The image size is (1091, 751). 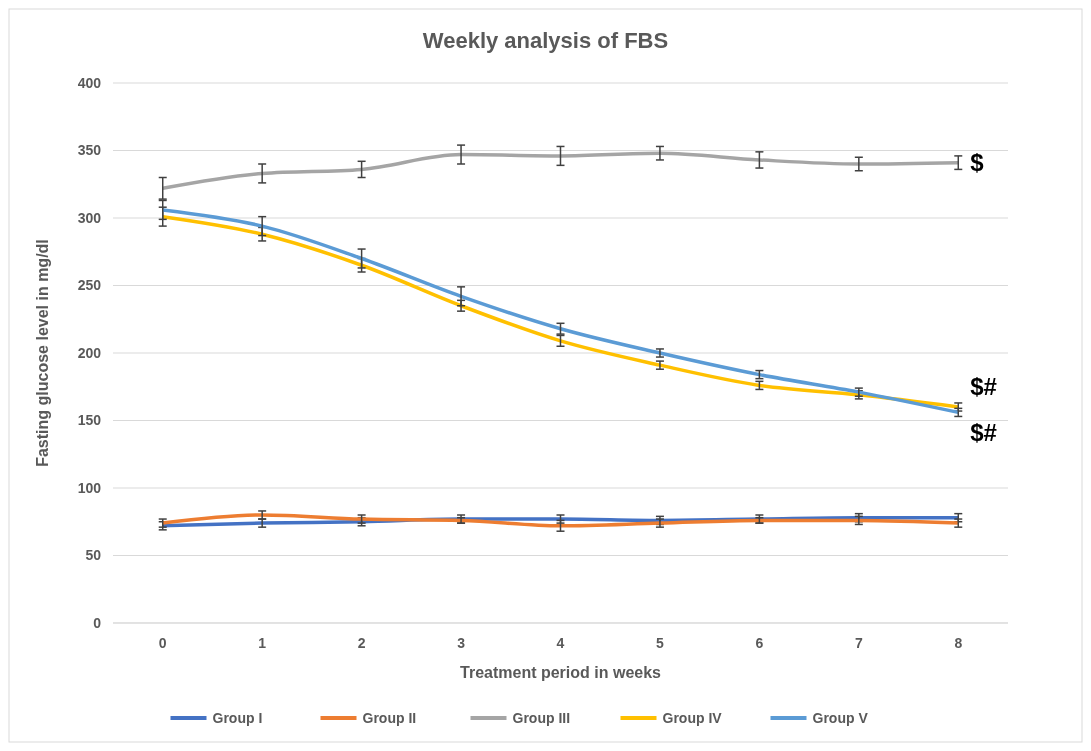 What do you see at coordinates (560, 171) in the screenshot?
I see `line-series` at bounding box center [560, 171].